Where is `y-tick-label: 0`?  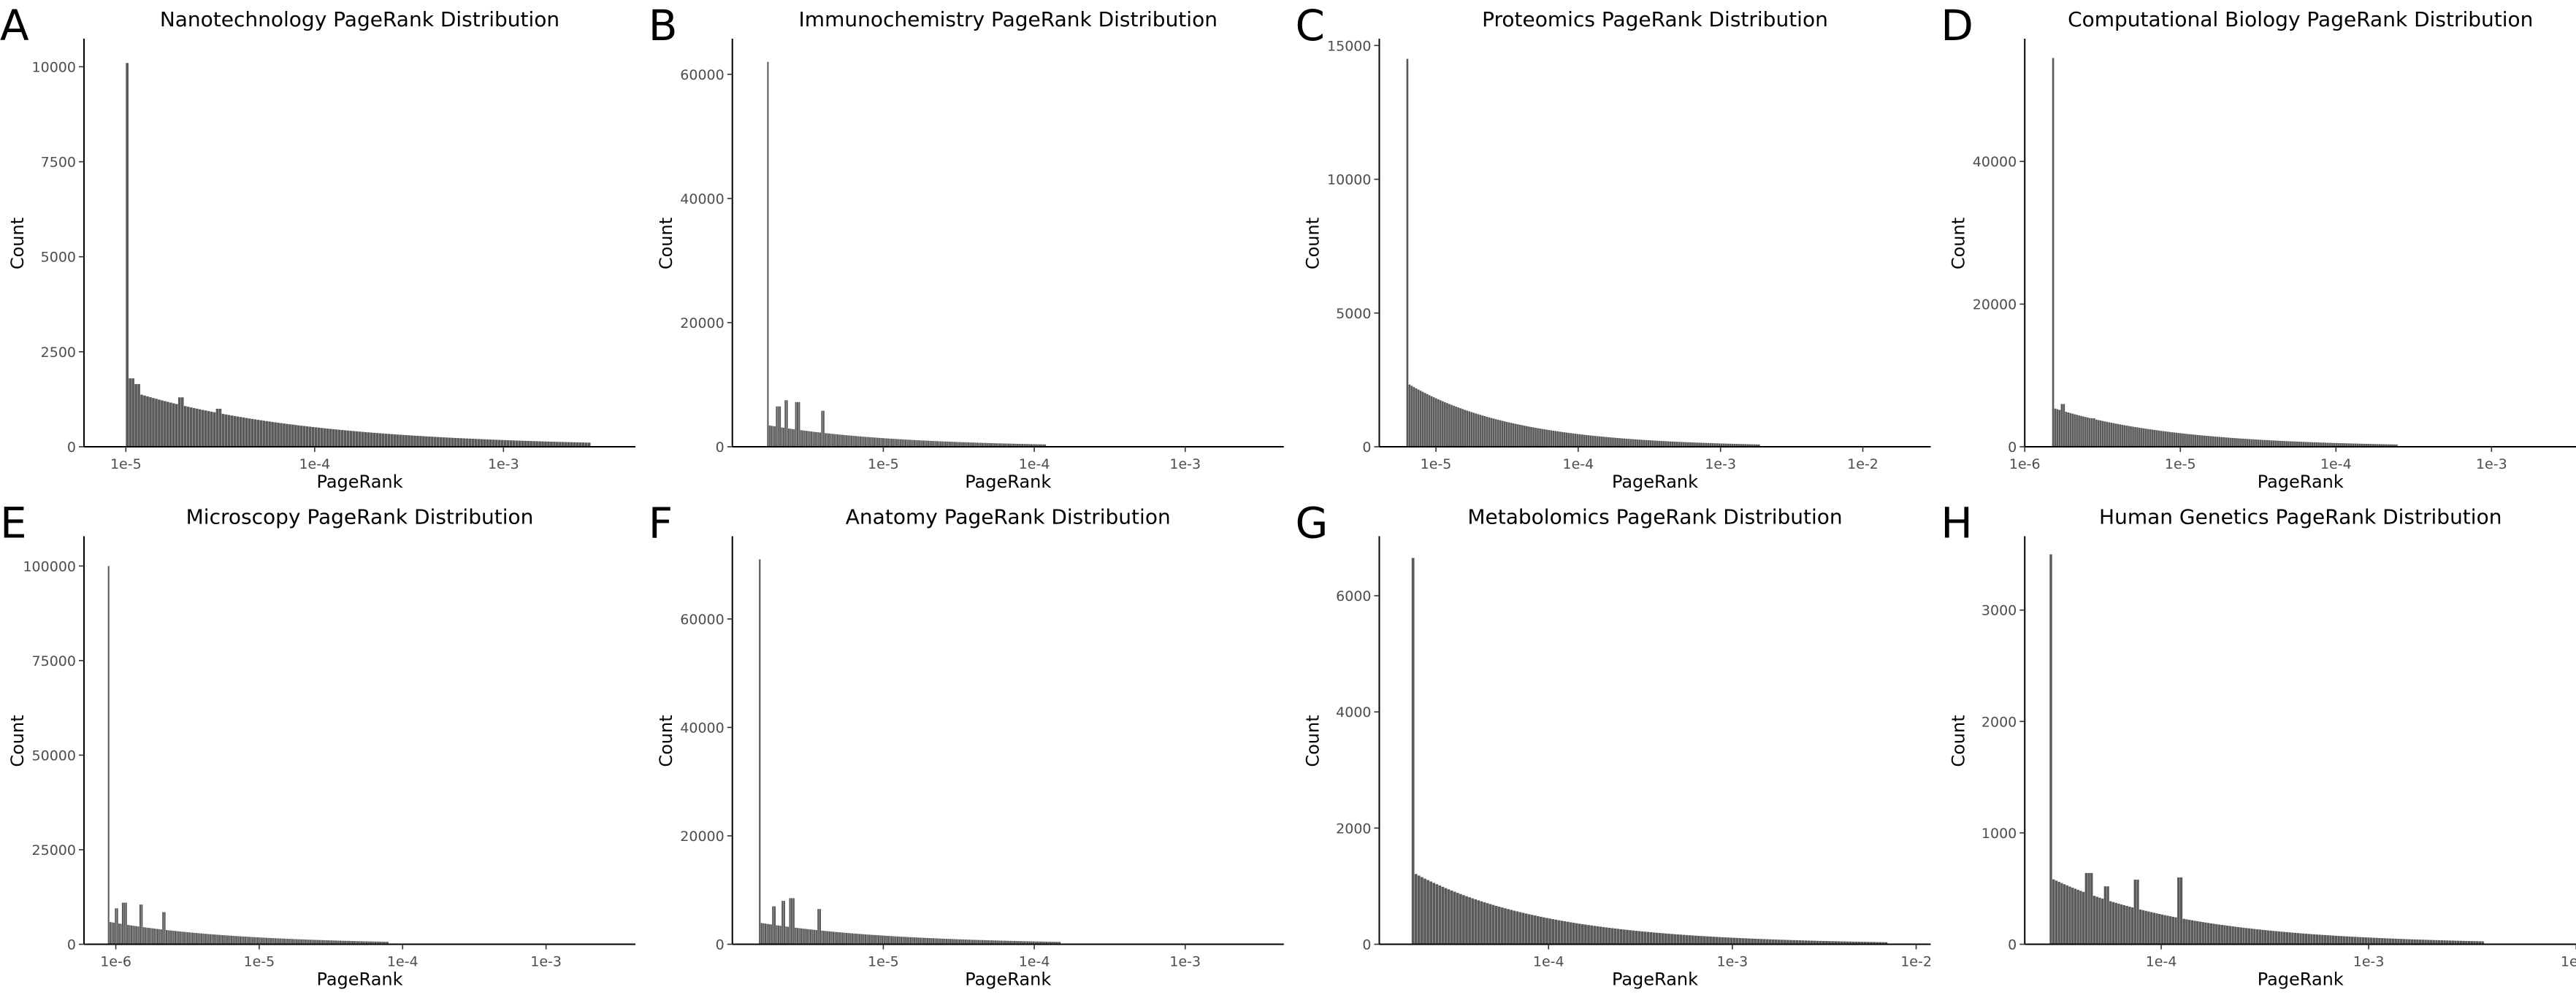 y-tick-label: 0 is located at coordinates (720, 447).